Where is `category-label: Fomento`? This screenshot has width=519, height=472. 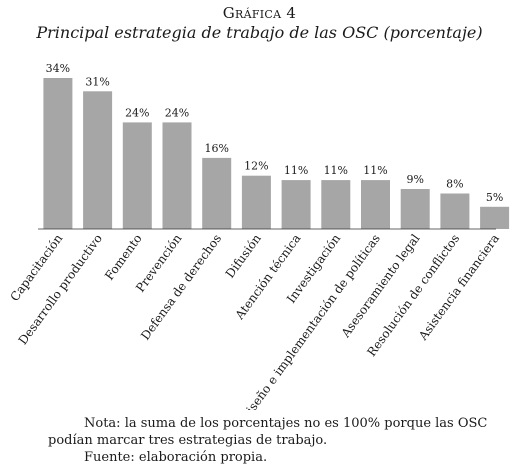
category-label: Fomento is located at coordinates (123, 257).